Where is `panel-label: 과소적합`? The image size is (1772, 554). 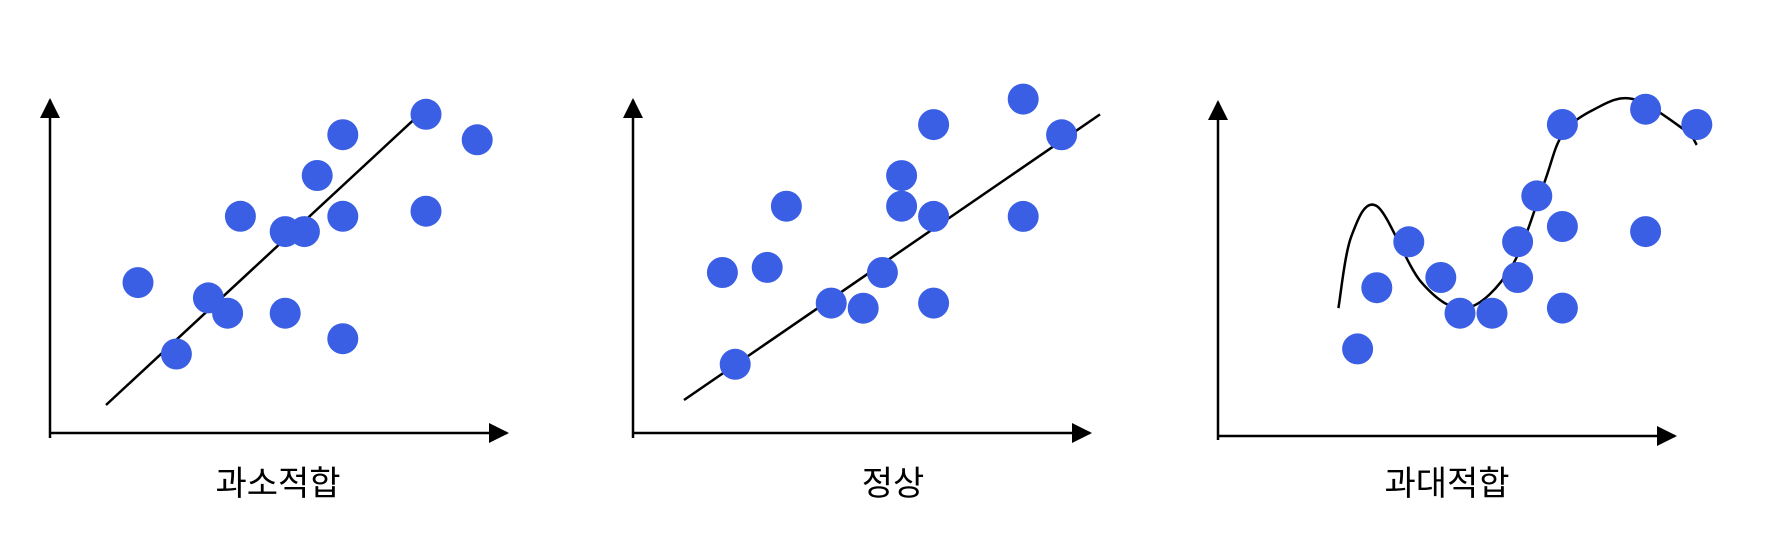 panel-label: 과소적합 is located at coordinates (277, 484).